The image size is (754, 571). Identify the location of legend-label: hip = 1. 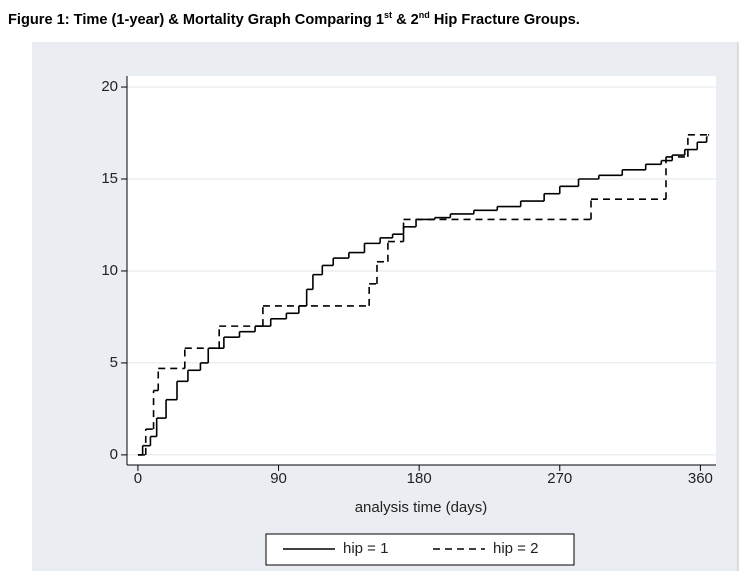
(365, 548).